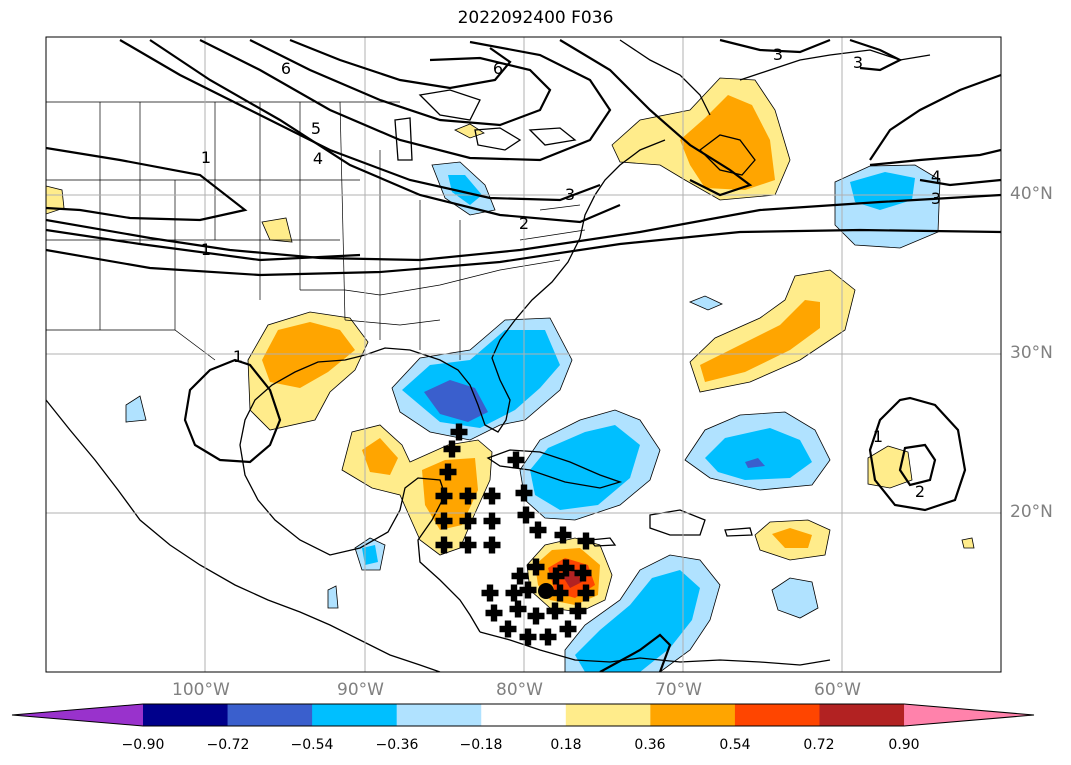 The width and height of the screenshot is (1071, 765). What do you see at coordinates (678, 690) in the screenshot?
I see `lon-label-70w: 70°W` at bounding box center [678, 690].